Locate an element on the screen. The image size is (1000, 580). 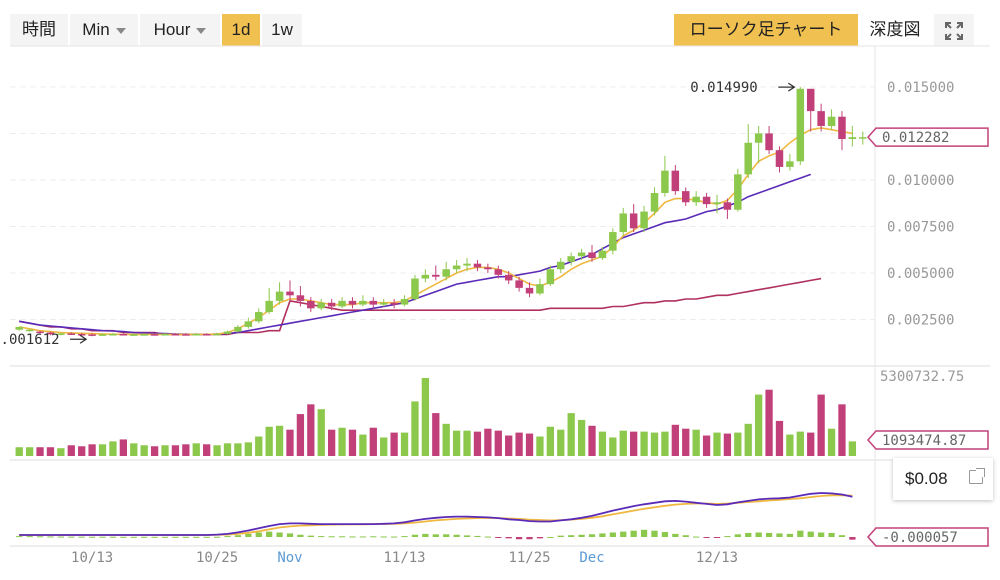
macd-line is located at coordinates (436, 514).